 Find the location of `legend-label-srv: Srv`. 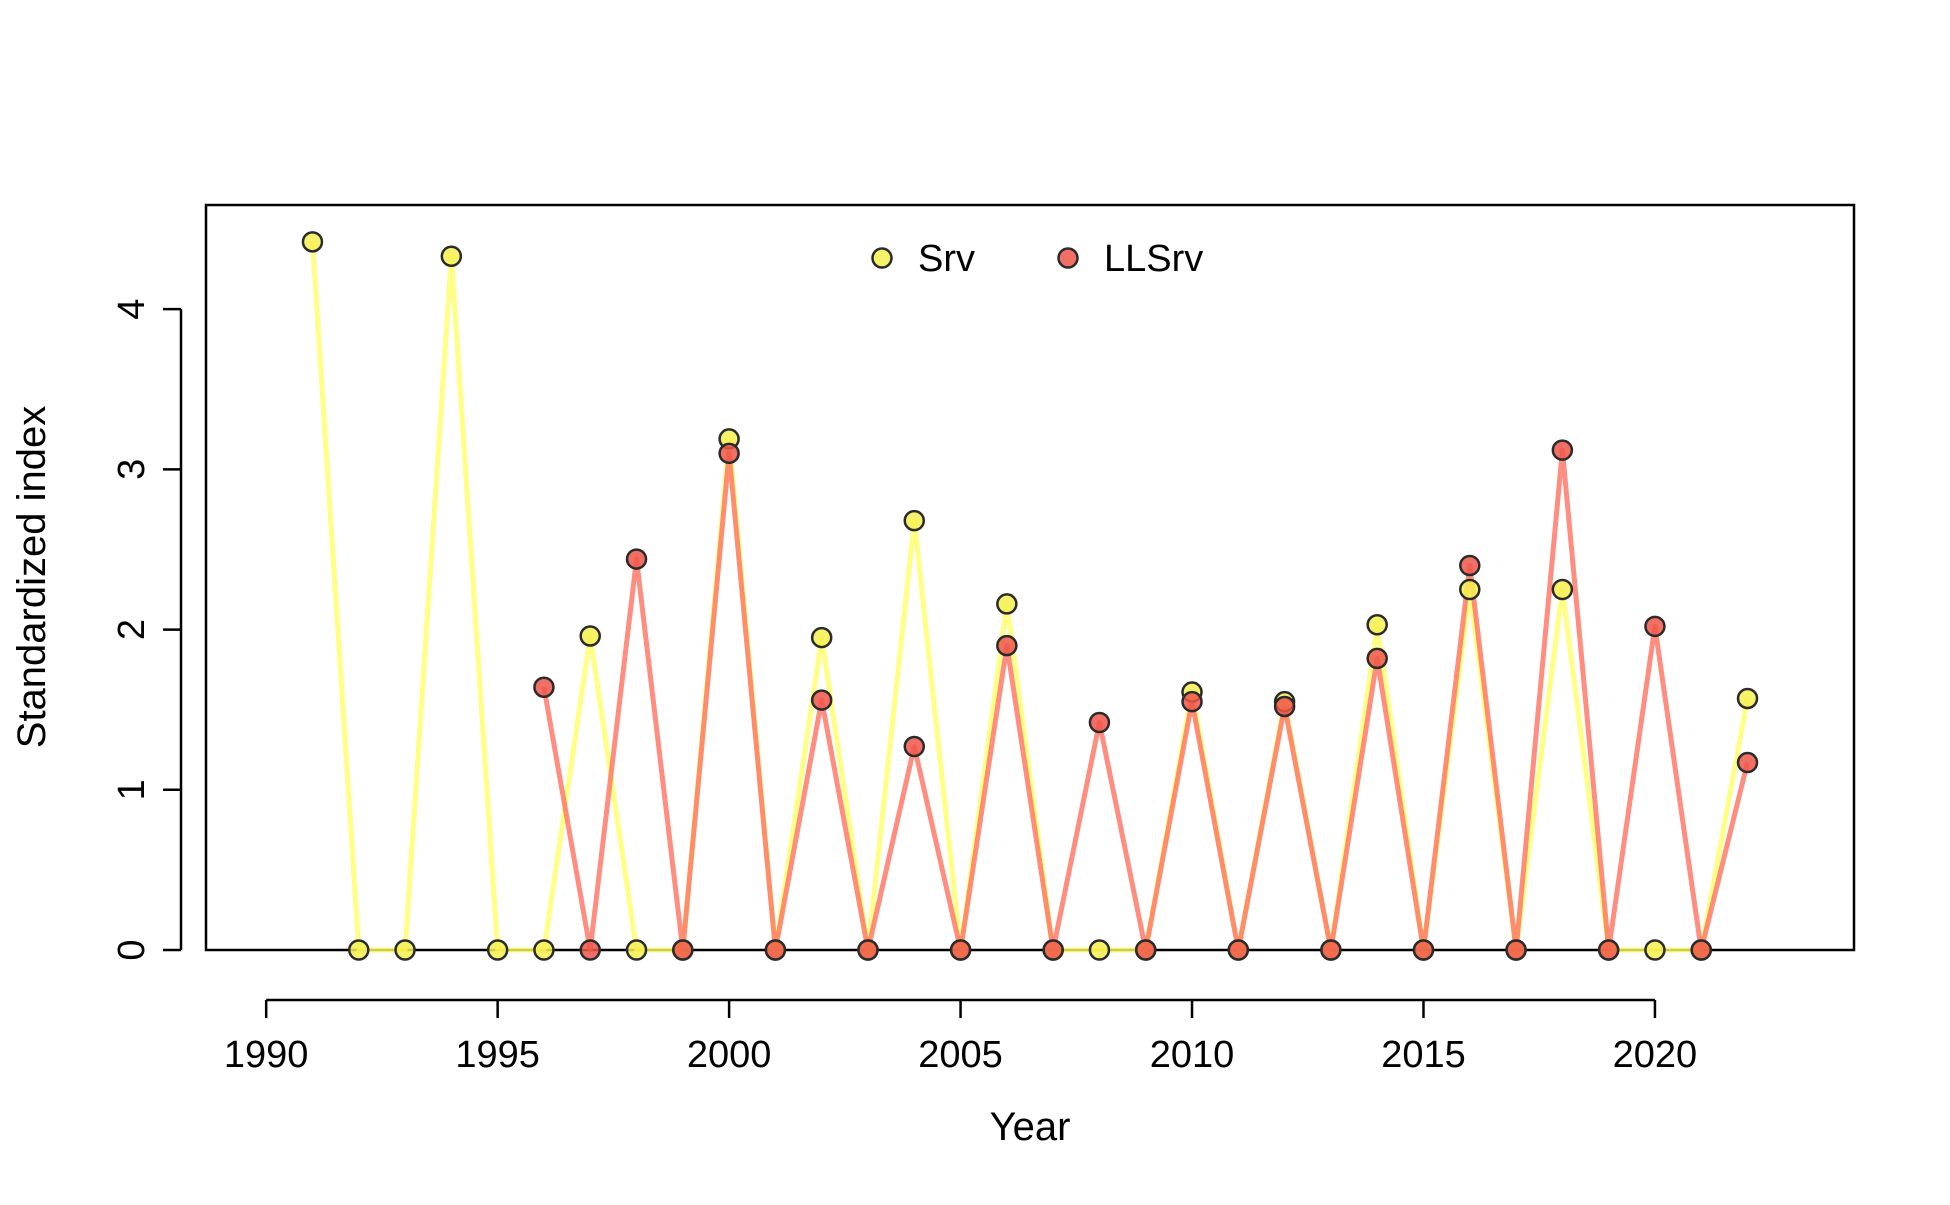

legend-label-srv: Srv is located at coordinates (946, 259).